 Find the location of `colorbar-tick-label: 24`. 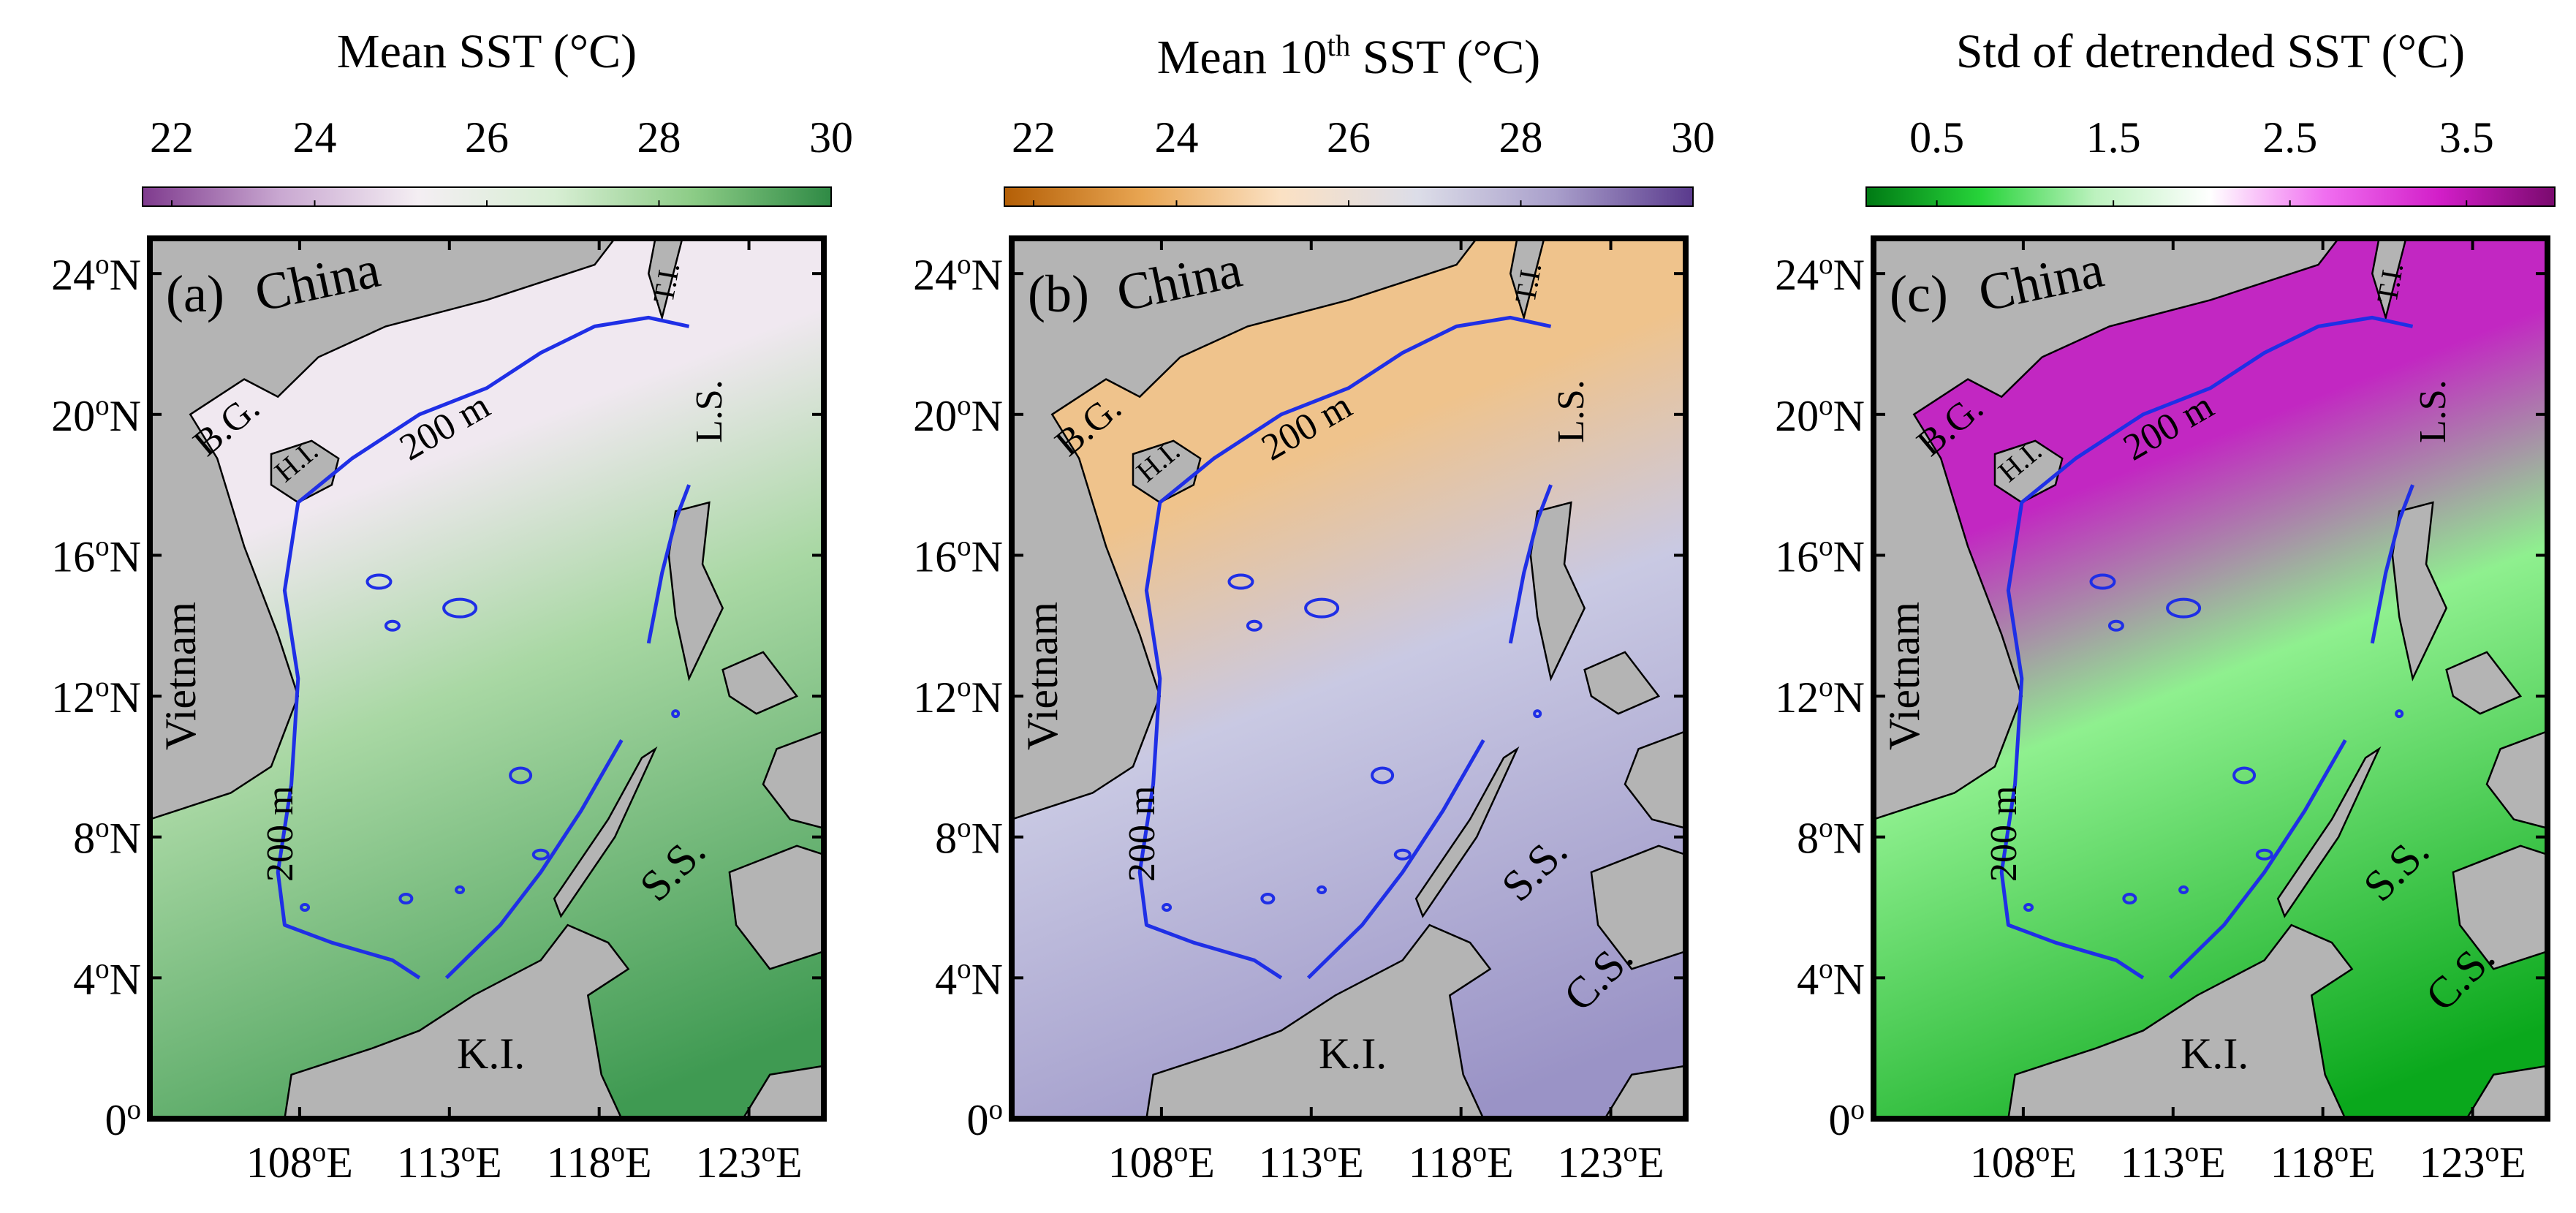

colorbar-tick-label: 24 is located at coordinates (315, 137).